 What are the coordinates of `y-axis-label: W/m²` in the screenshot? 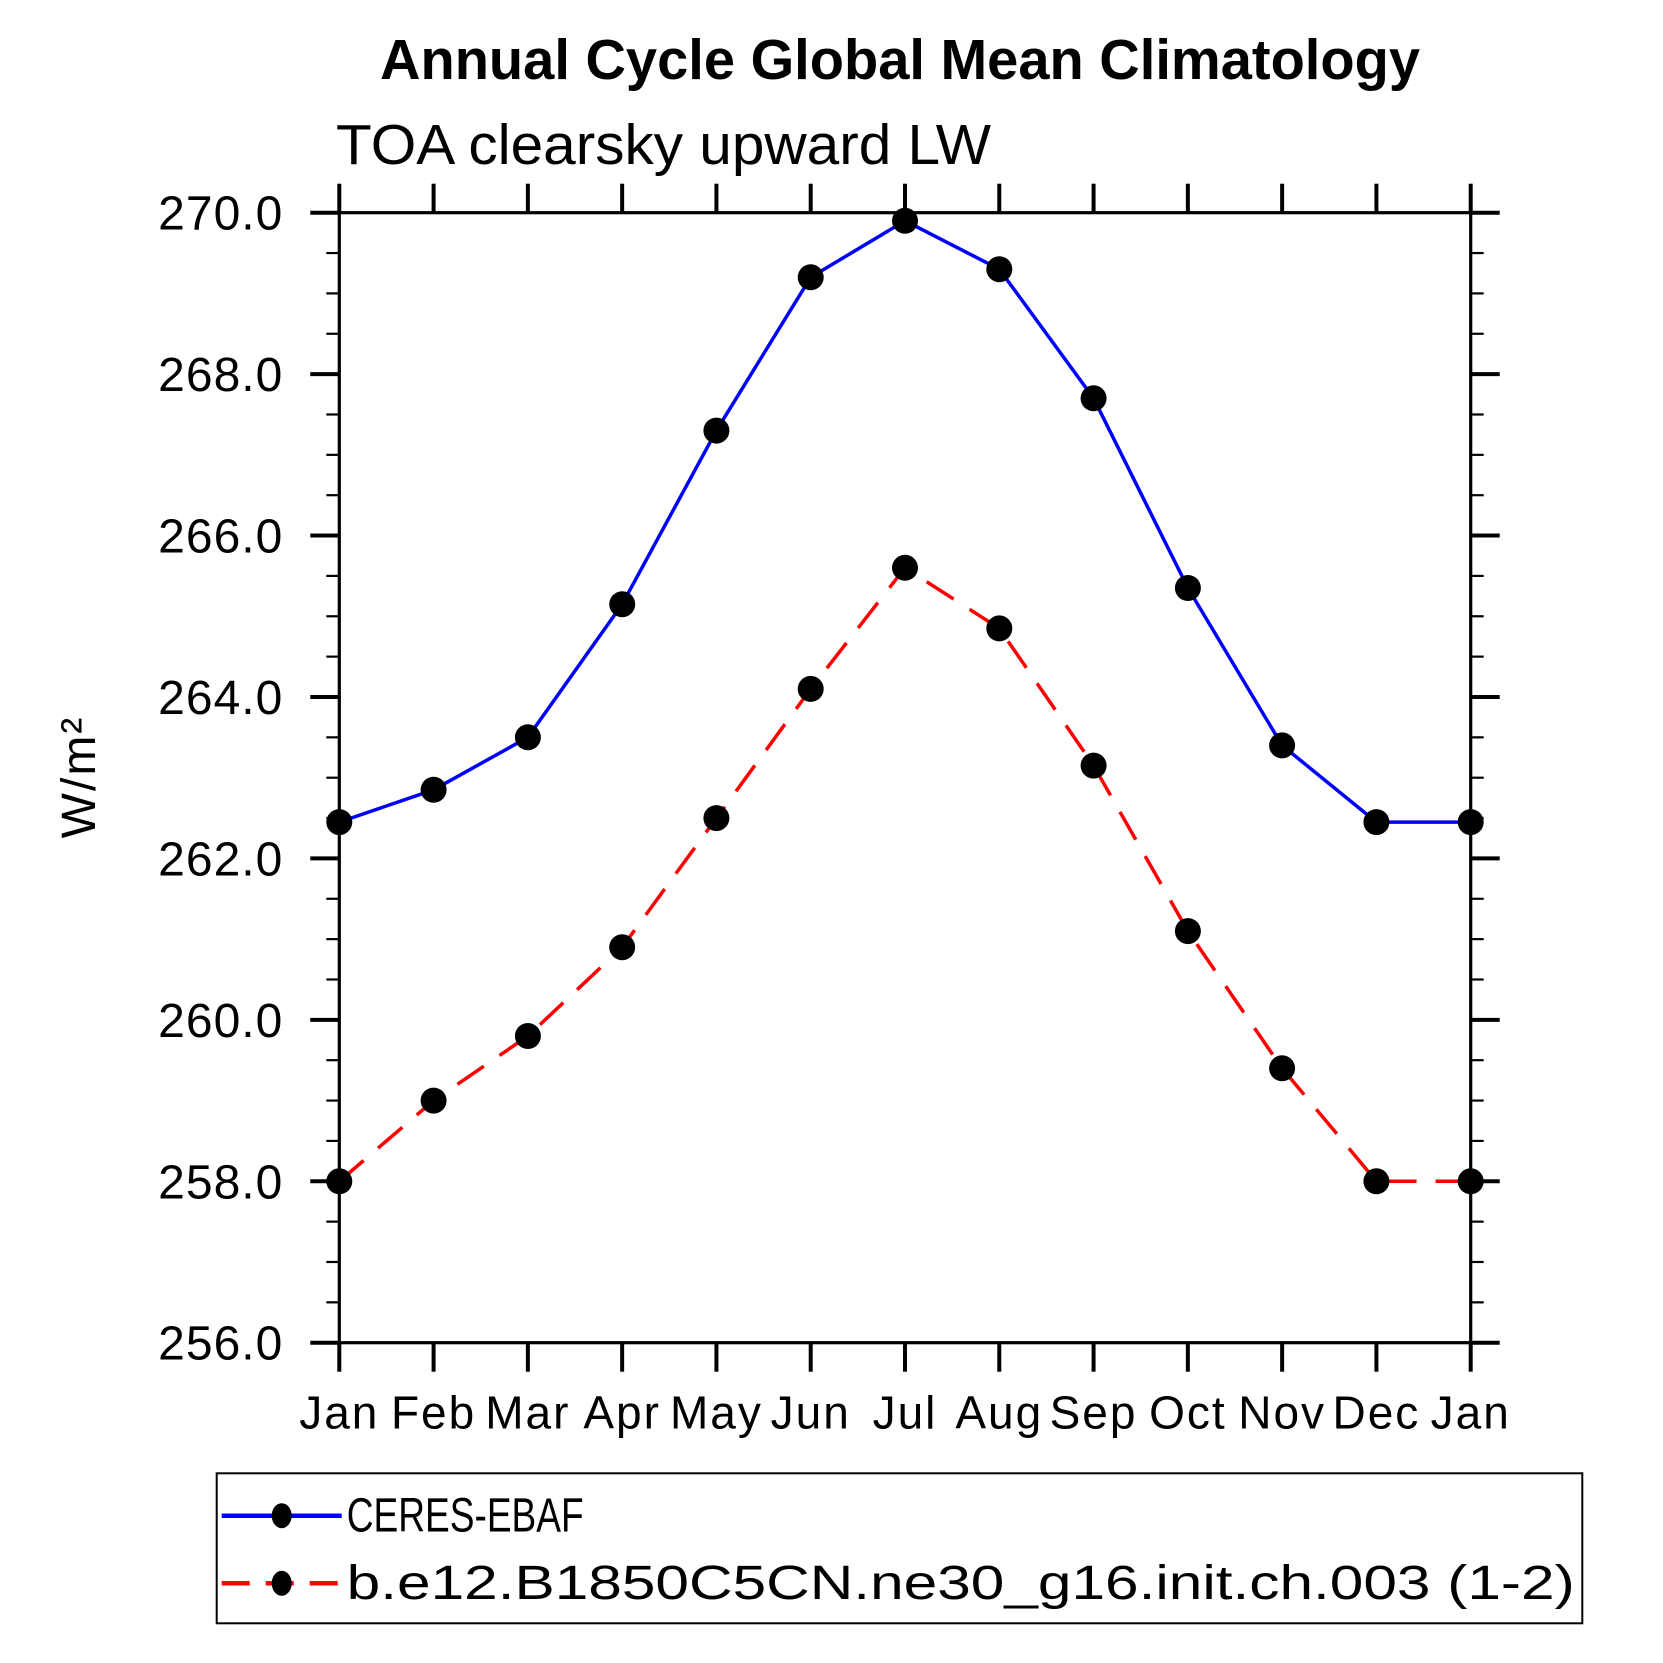 It's located at (79, 777).